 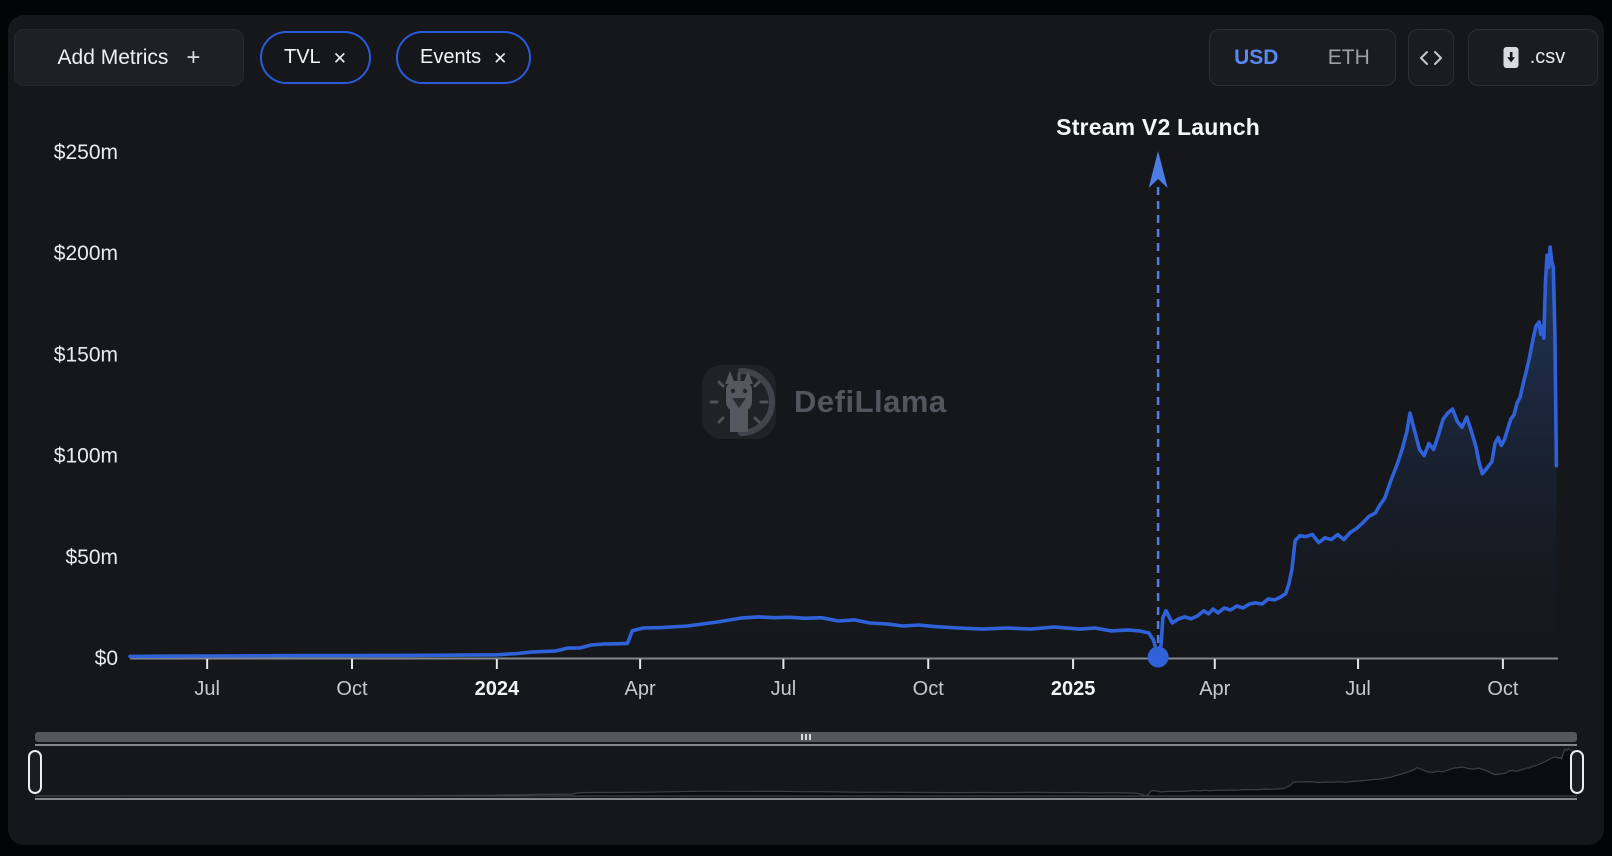 I want to click on event-annotation-label: Stream V2 Launch, so click(x=1158, y=127).